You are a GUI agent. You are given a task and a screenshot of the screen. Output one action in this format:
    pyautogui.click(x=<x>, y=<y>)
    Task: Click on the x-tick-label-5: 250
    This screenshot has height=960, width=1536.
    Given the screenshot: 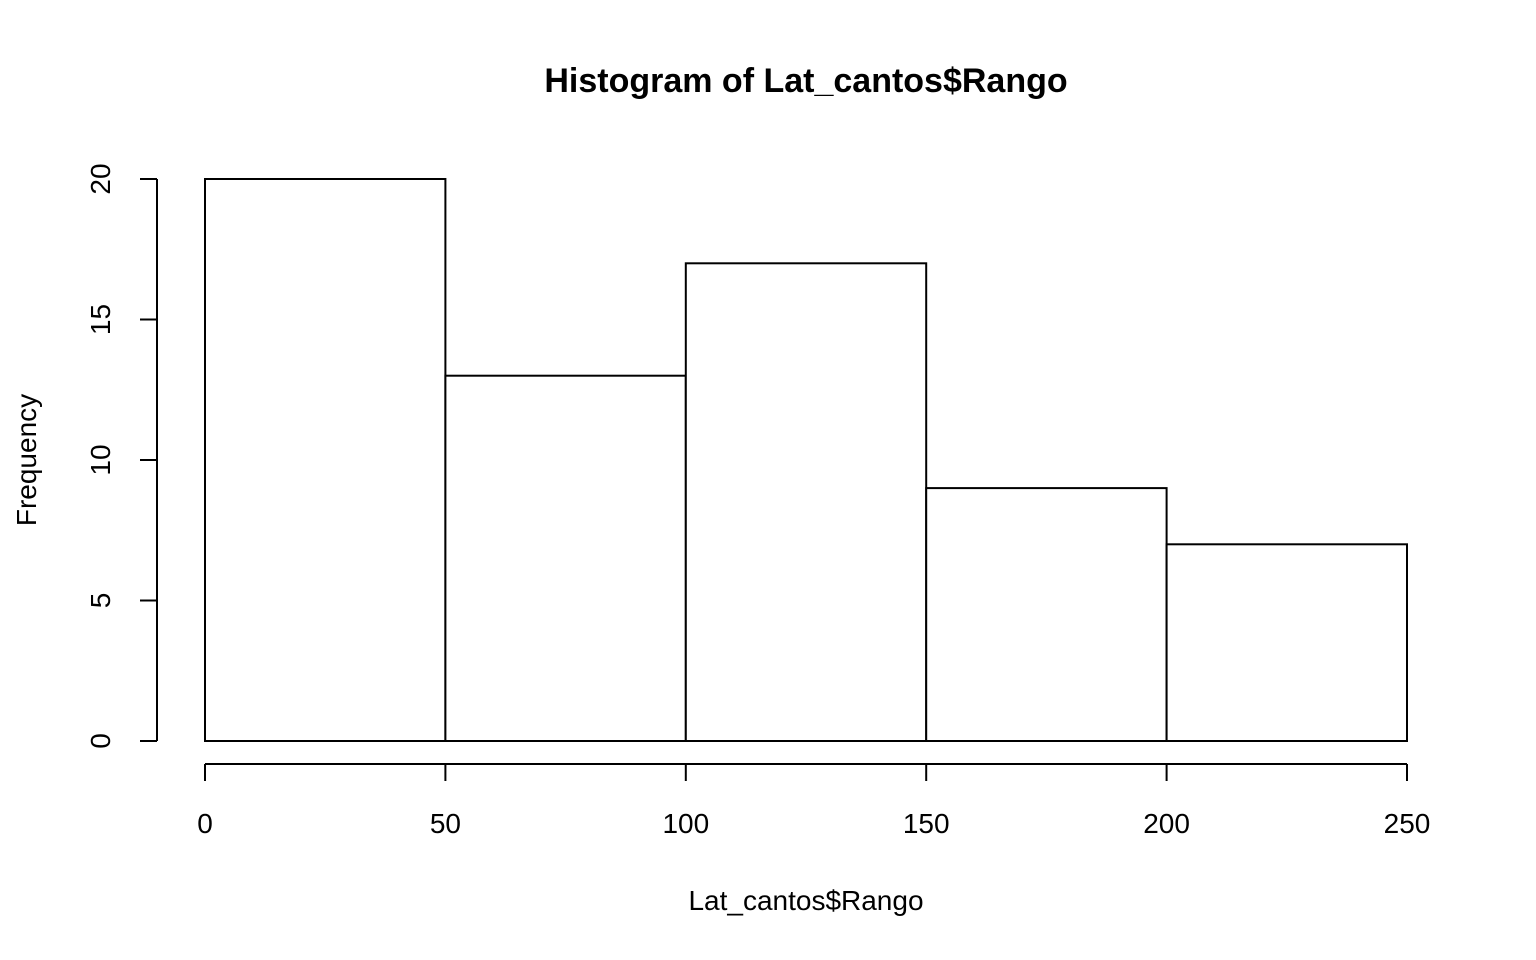 What is the action you would take?
    pyautogui.click(x=1407, y=823)
    